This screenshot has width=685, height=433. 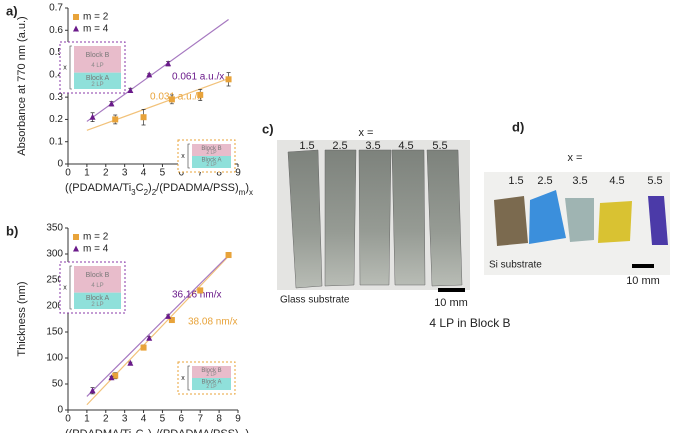 I want to click on x-tick-label: 3, so click(x=125, y=419).